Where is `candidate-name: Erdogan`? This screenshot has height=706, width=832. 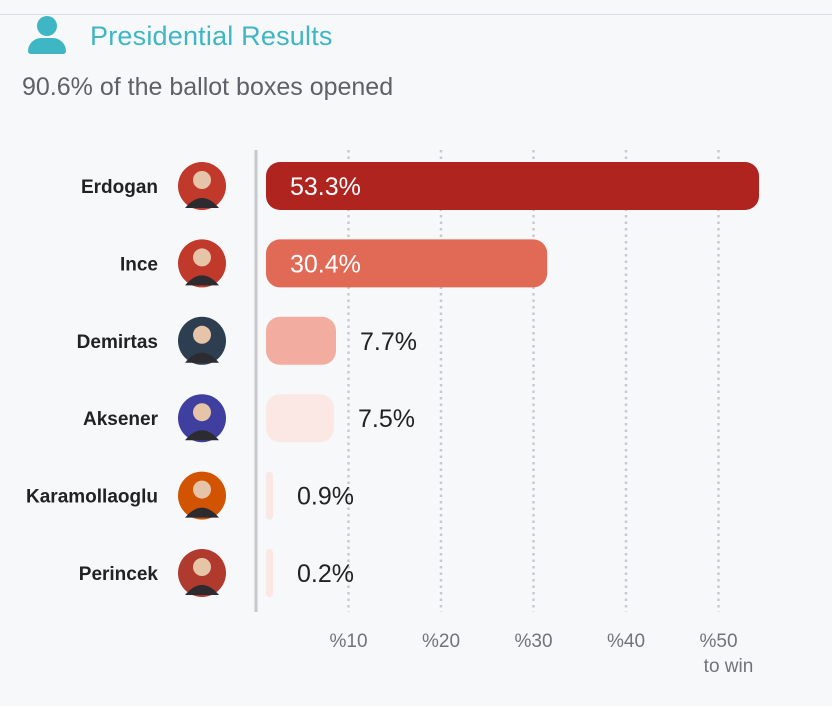
candidate-name: Erdogan is located at coordinates (119, 187).